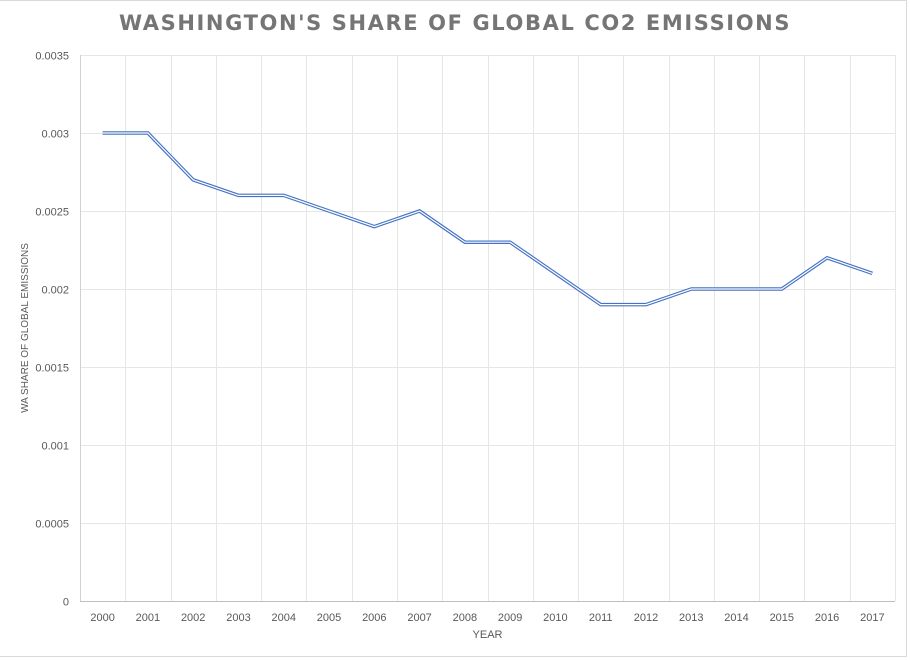  What do you see at coordinates (736, 618) in the screenshot?
I see `x-tick-label: 2014` at bounding box center [736, 618].